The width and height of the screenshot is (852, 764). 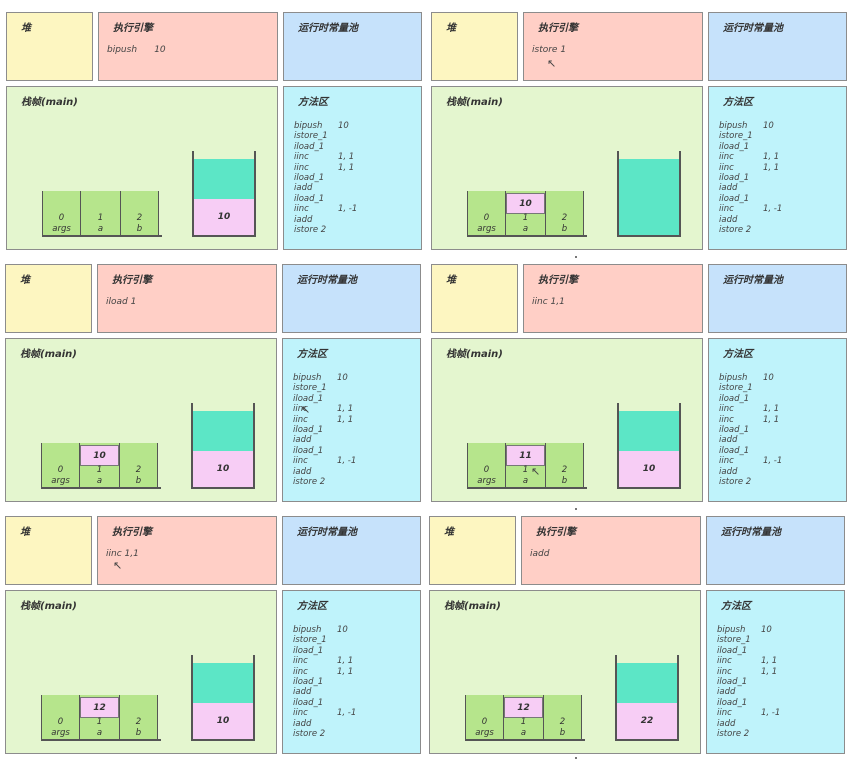 What do you see at coordinates (525, 455) in the screenshot?
I see `local-variable-value: 11` at bounding box center [525, 455].